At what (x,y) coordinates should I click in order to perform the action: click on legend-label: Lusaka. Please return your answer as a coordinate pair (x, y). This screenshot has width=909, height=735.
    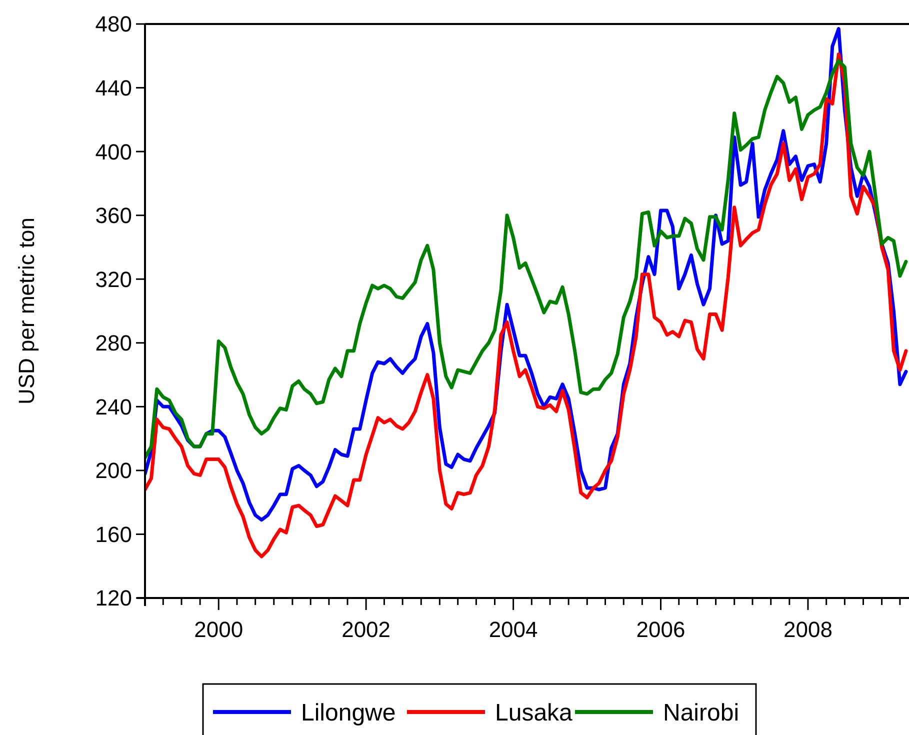
    Looking at the image, I should click on (534, 712).